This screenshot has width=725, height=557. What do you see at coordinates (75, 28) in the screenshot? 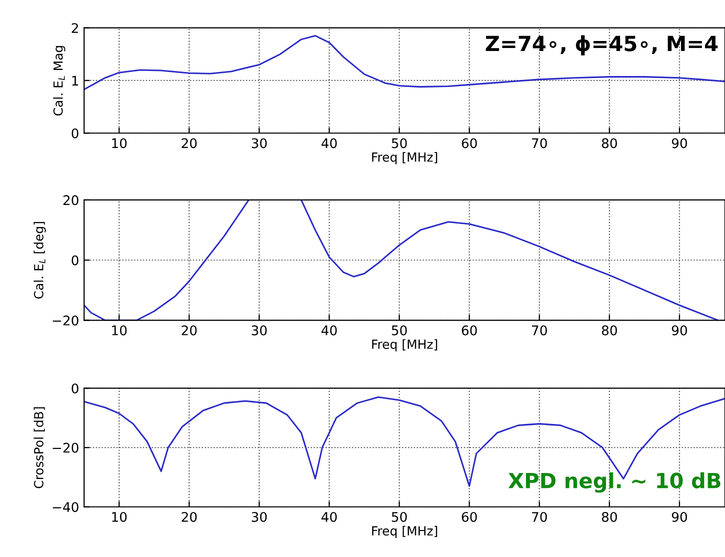
I see `y-tick-label: 2` at bounding box center [75, 28].